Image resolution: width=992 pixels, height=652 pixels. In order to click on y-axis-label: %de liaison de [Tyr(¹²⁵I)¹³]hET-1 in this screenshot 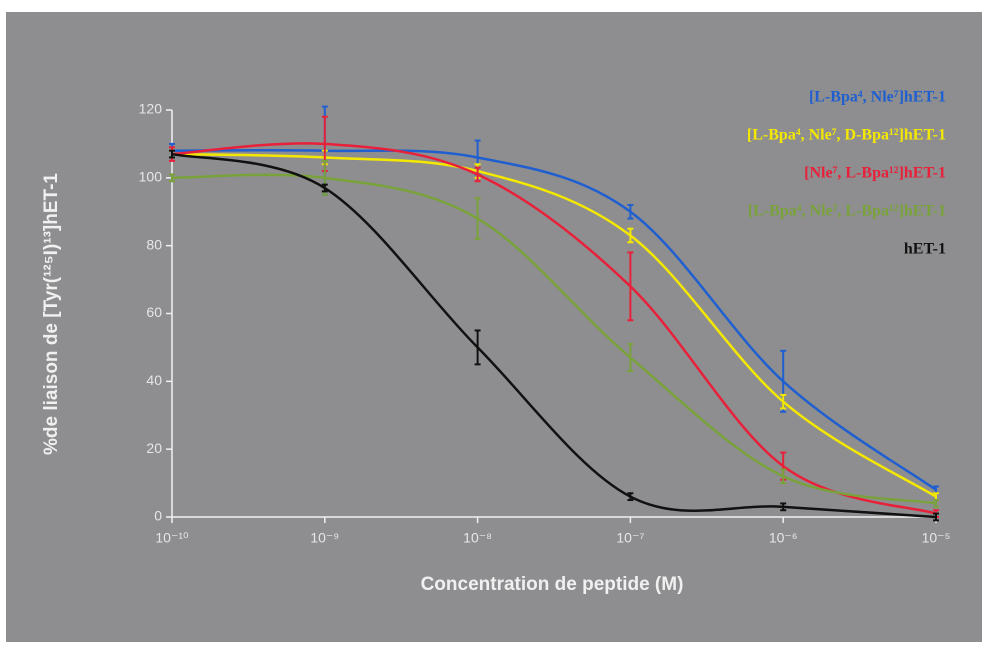, I will do `click(51, 314)`.